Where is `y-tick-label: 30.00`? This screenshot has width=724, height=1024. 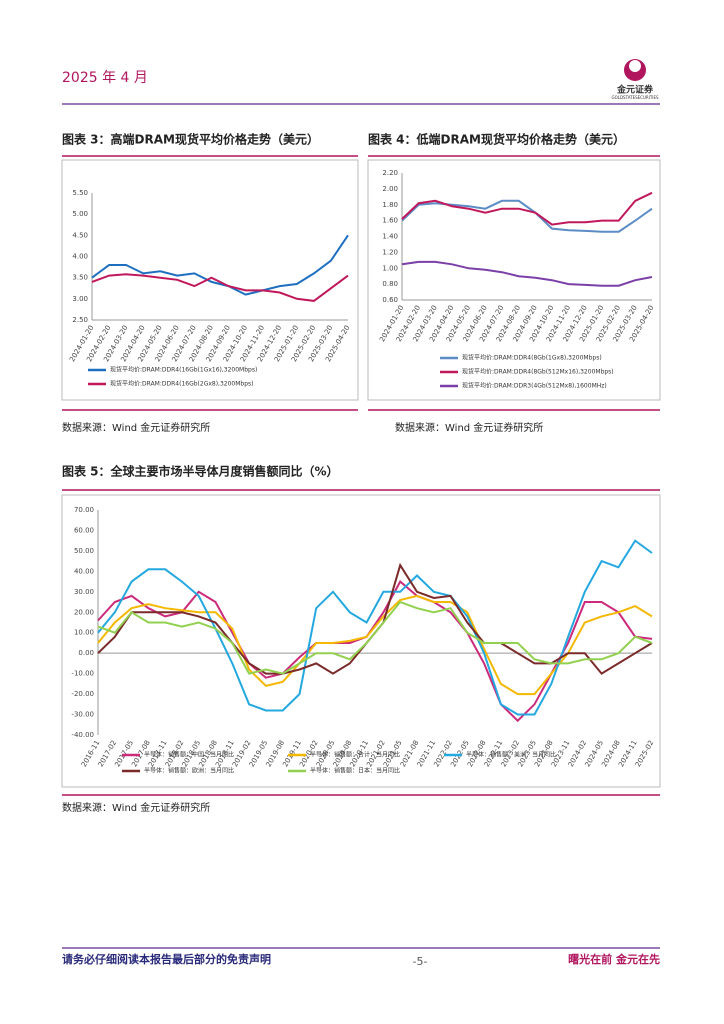 y-tick-label: 30.00 is located at coordinates (84, 592).